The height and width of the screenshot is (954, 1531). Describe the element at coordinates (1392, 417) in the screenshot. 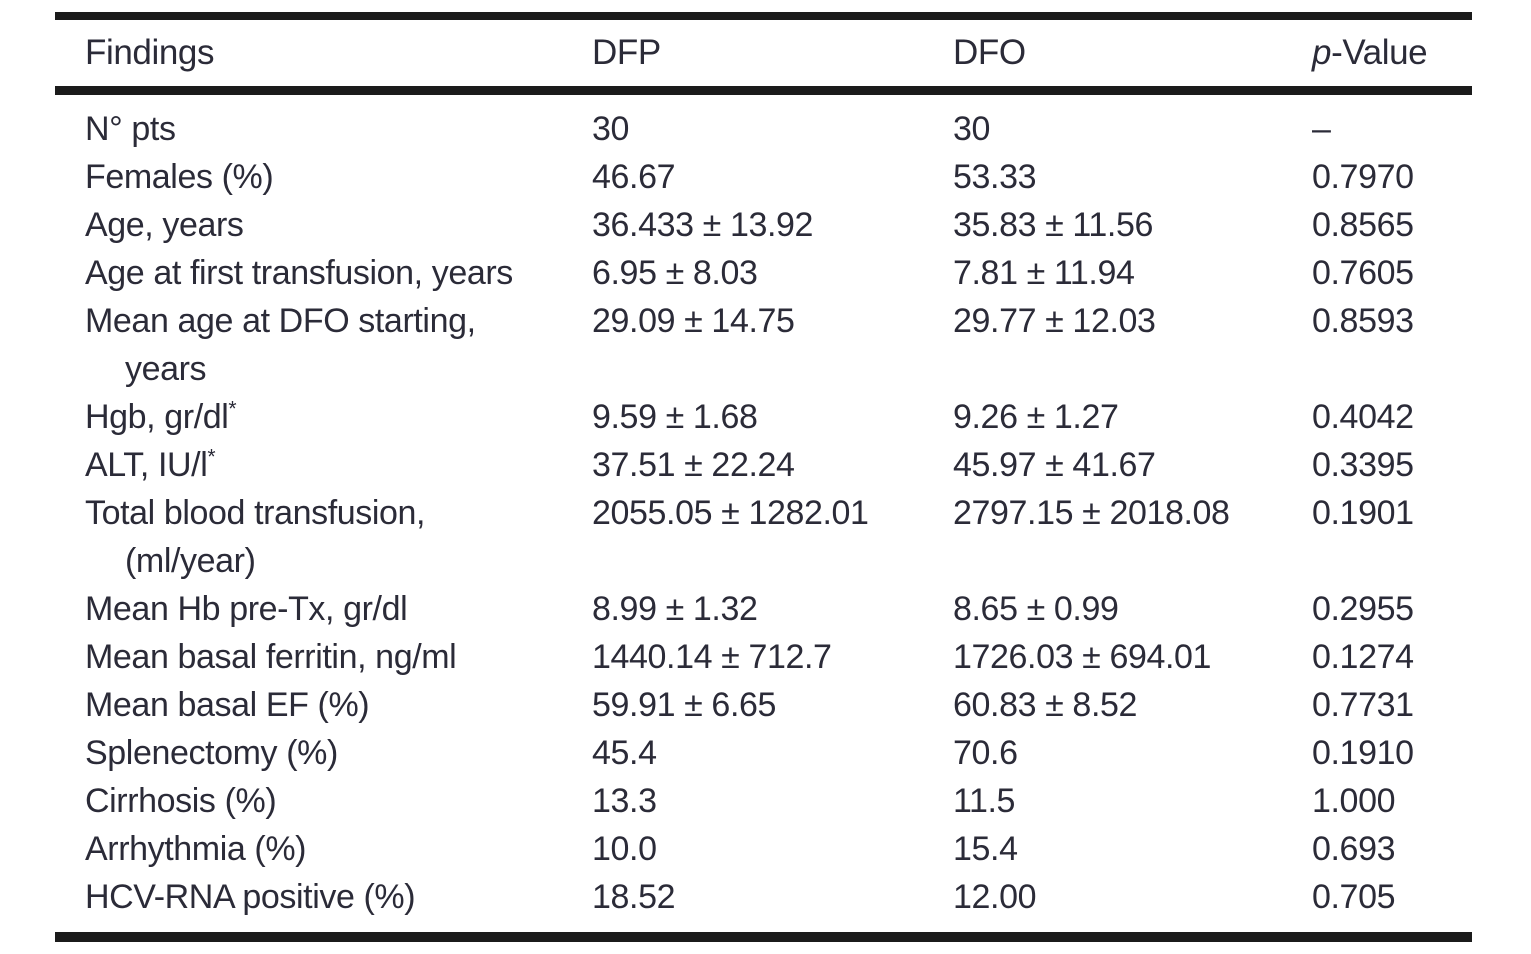

I see `cell-pvalue: 0.4042` at that location.